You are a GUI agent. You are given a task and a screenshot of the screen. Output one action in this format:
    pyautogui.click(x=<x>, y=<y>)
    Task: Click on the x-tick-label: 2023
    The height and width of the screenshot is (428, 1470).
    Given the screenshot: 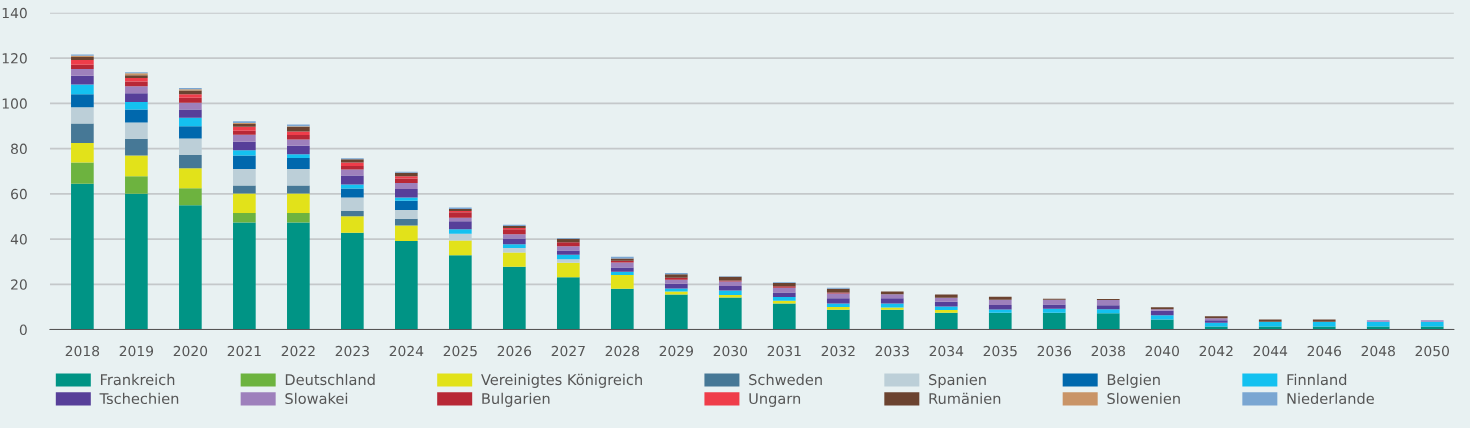 What is the action you would take?
    pyautogui.click(x=352, y=351)
    